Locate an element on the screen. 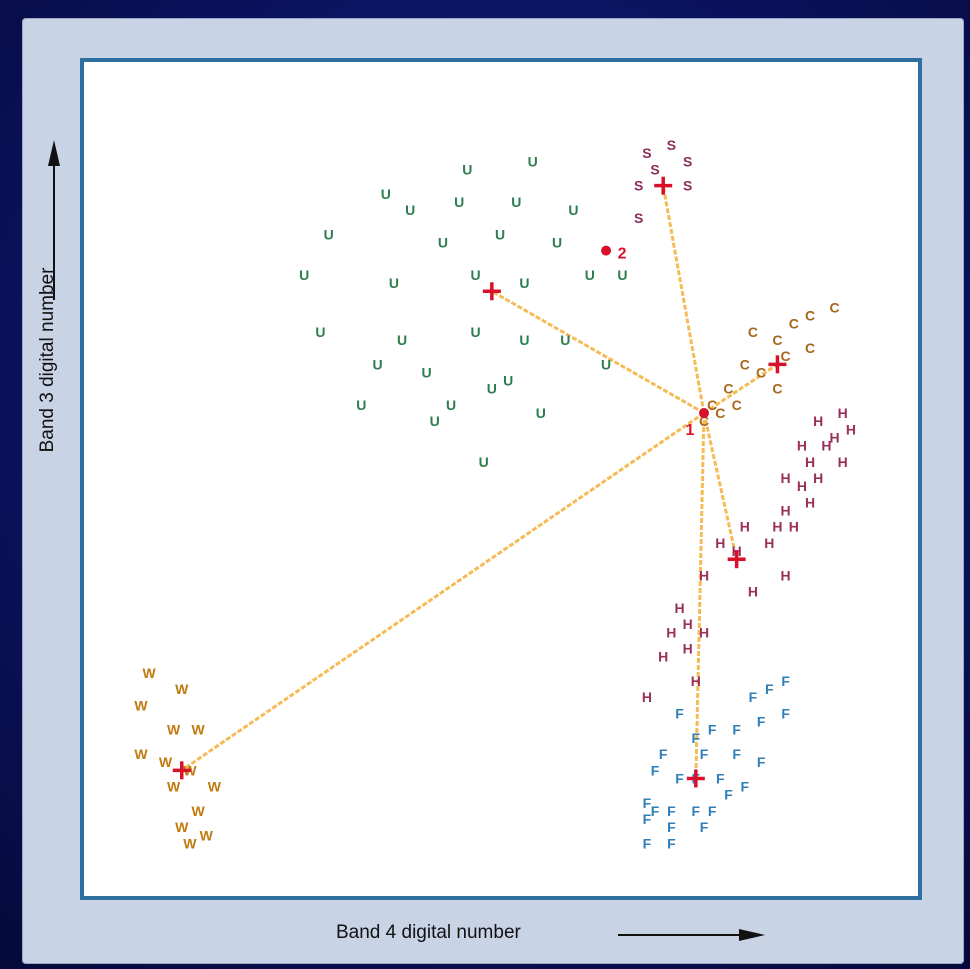 The image size is (970, 969). distance-line-s is located at coordinates (683, 299).